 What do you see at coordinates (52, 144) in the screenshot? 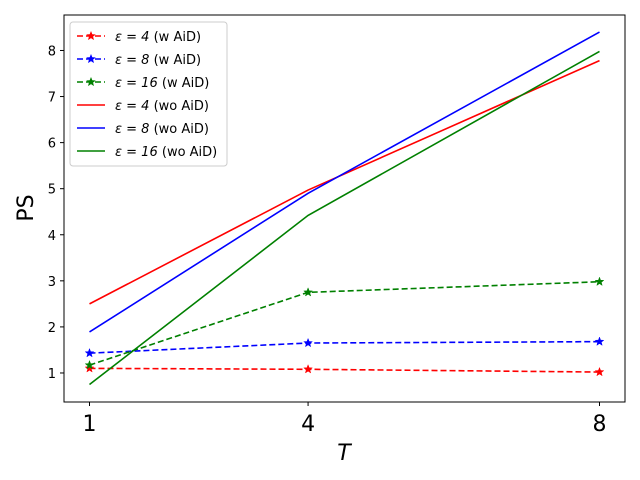
I see `y-tick-label: 6` at bounding box center [52, 144].